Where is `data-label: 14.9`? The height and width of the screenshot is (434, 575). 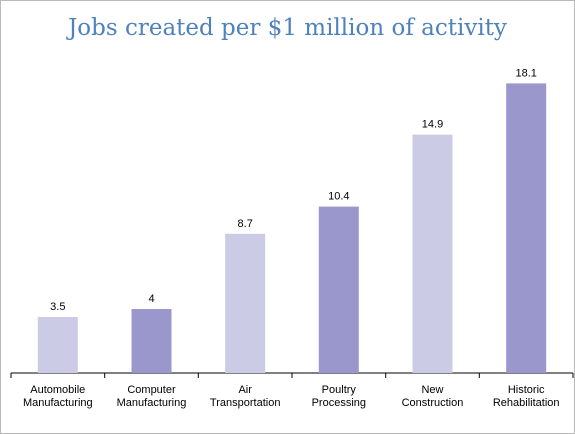
data-label: 14.9 is located at coordinates (432, 125).